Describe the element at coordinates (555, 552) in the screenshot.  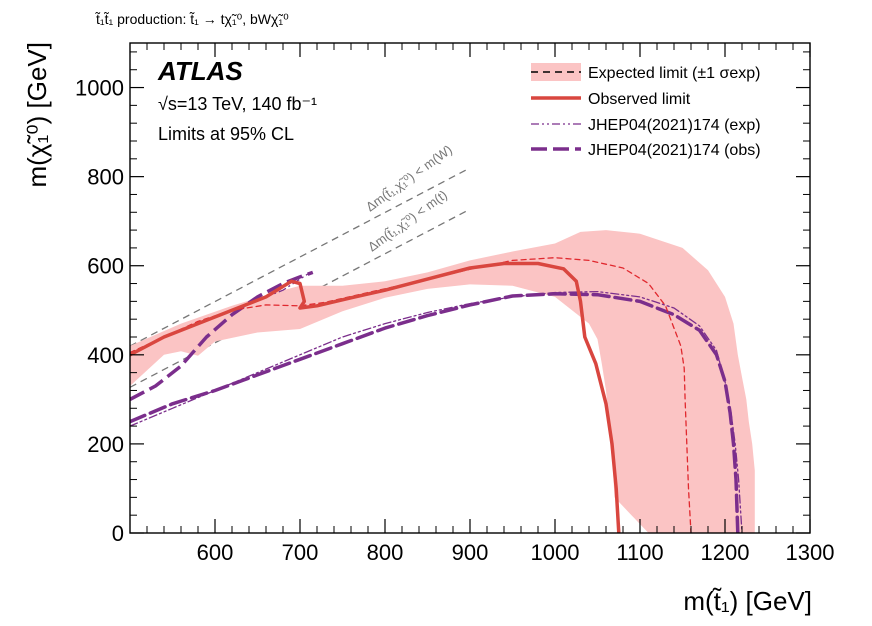
I see `x-tick-label: 1000` at that location.